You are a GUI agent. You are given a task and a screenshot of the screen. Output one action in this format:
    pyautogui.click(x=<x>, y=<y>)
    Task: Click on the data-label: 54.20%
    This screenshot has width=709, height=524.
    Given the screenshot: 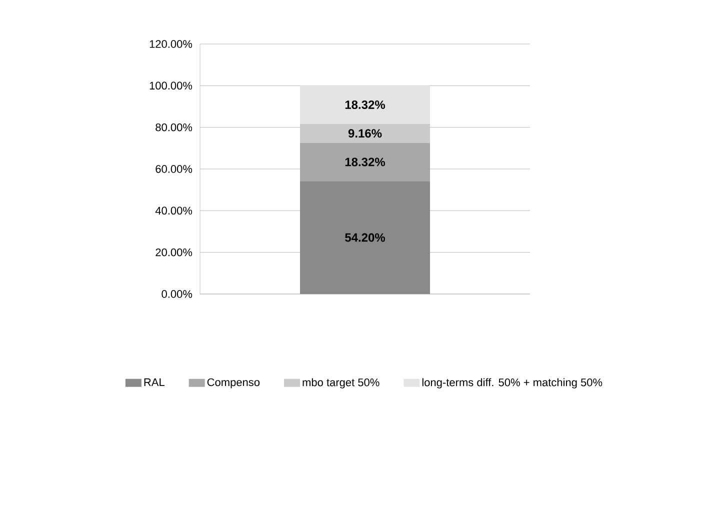 What is the action you would take?
    pyautogui.click(x=365, y=237)
    